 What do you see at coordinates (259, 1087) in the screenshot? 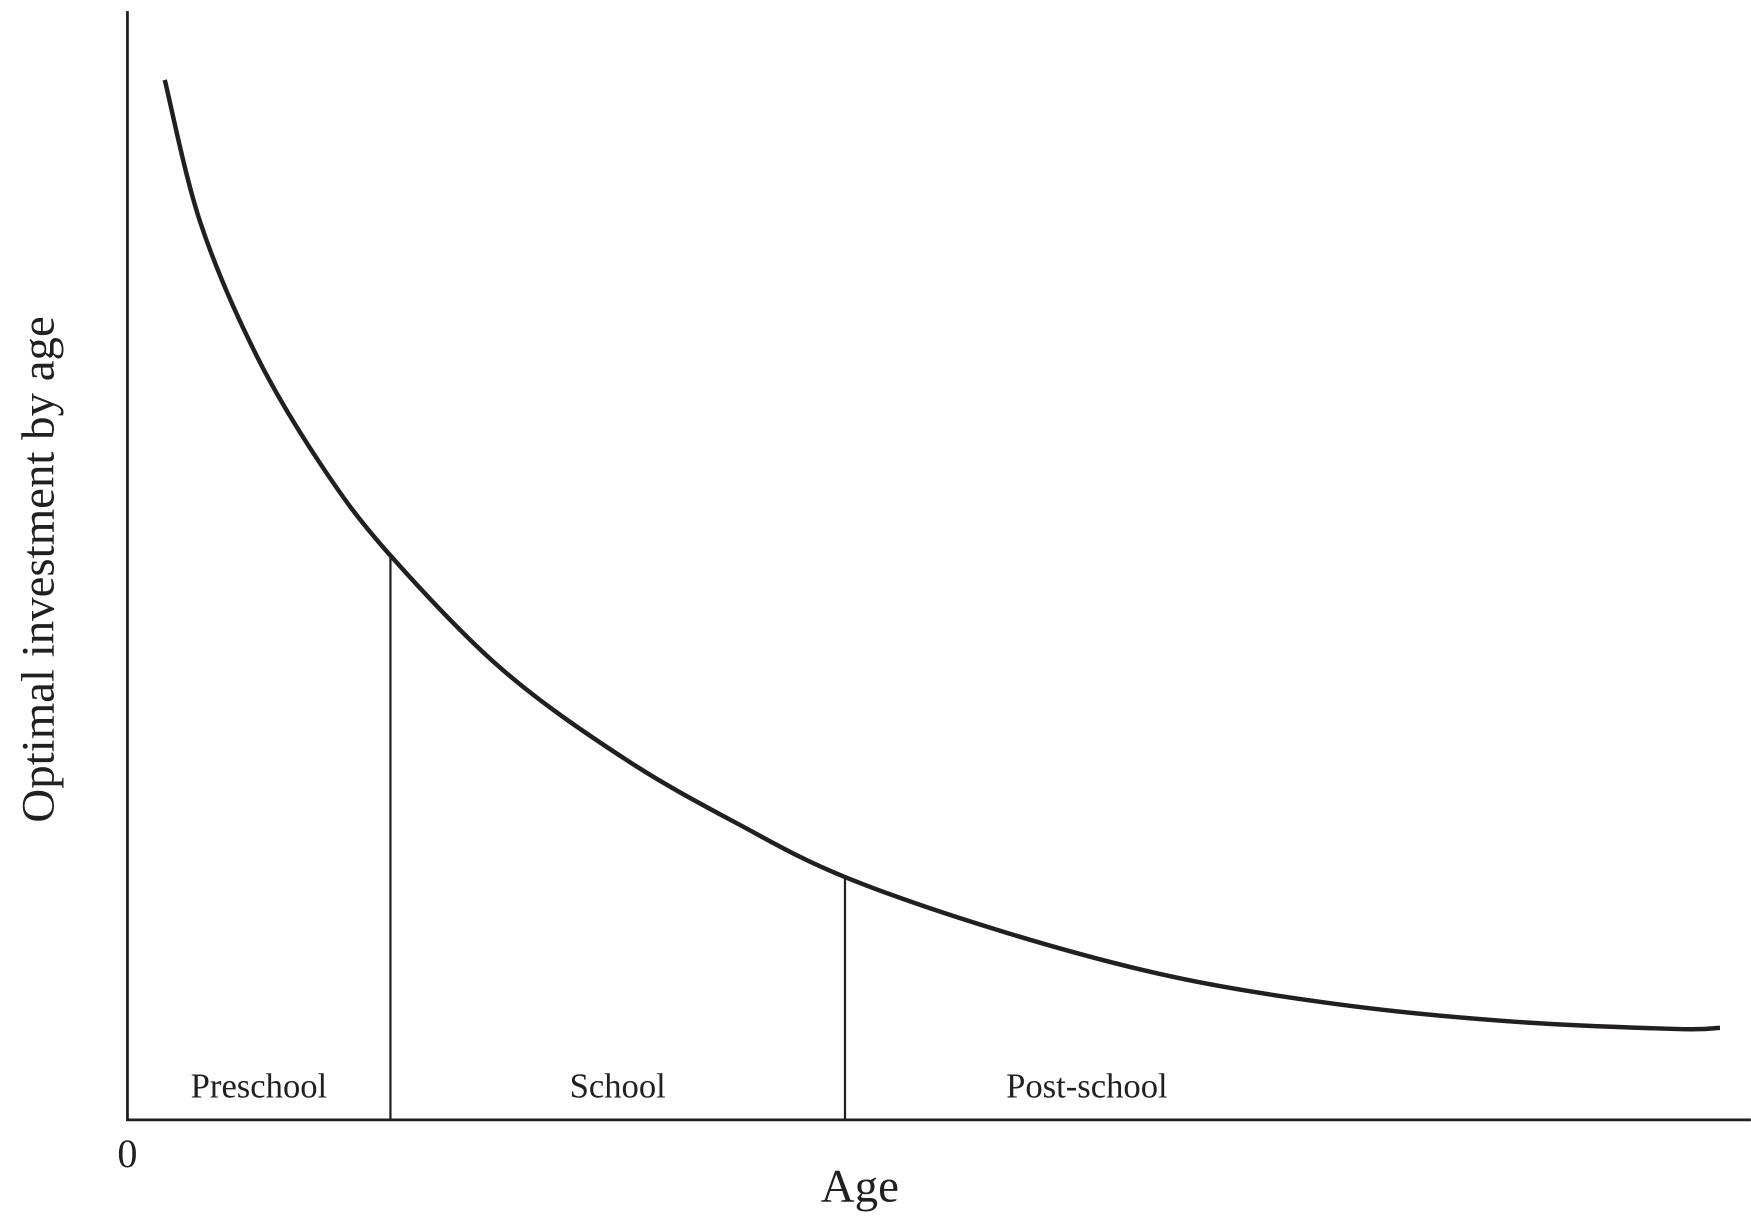
I see `stage-label: Preschool` at bounding box center [259, 1087].